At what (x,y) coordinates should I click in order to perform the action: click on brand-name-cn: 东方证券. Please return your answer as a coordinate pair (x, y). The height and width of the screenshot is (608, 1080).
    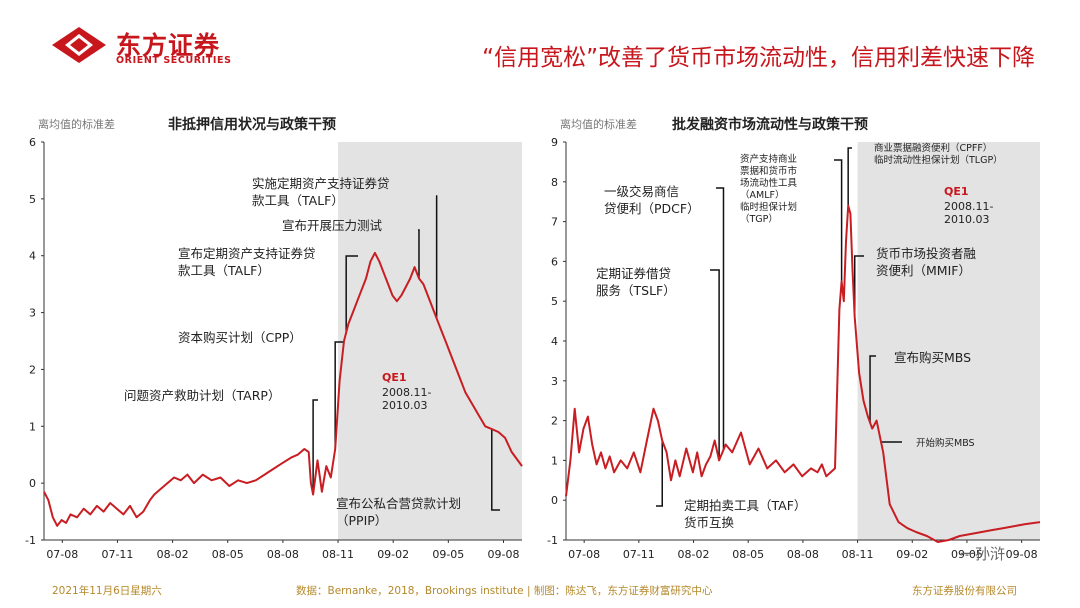
    Looking at the image, I should click on (168, 45).